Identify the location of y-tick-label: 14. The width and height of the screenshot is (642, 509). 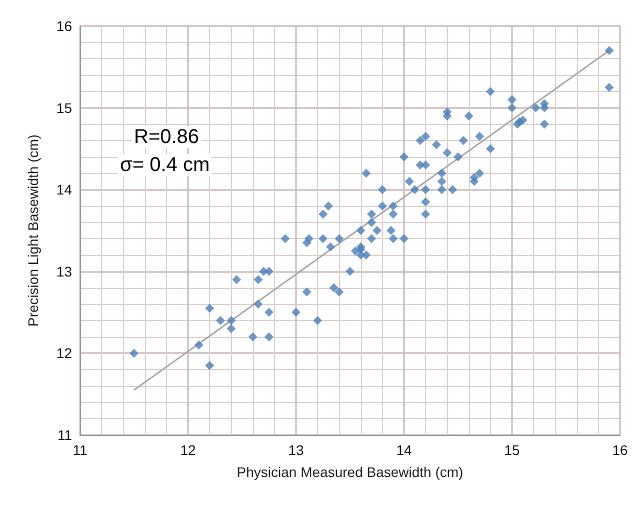
(64, 190).